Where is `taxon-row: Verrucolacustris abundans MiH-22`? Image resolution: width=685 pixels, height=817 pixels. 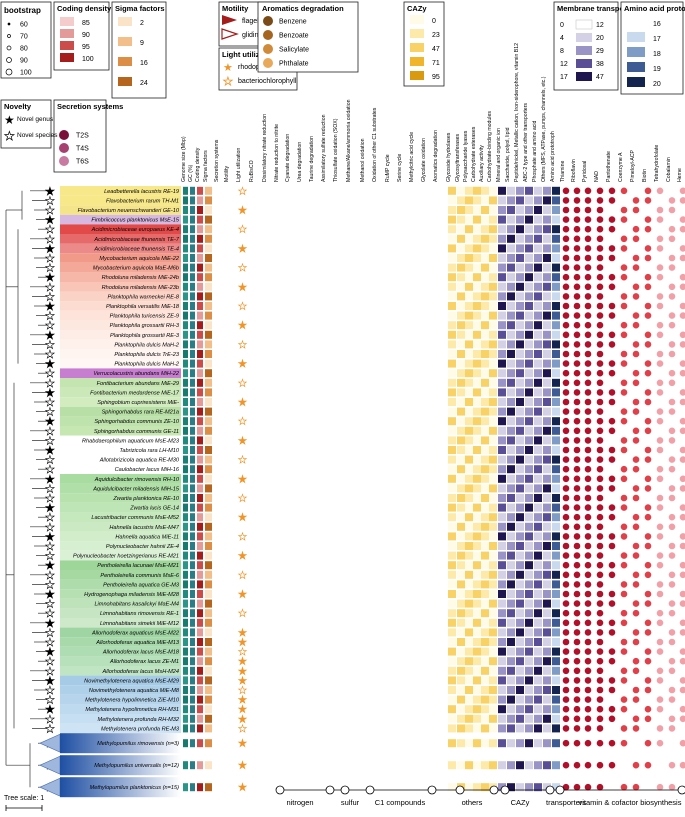 taxon-row: Verrucolacustris abundans MiH-22 is located at coordinates (120, 373).